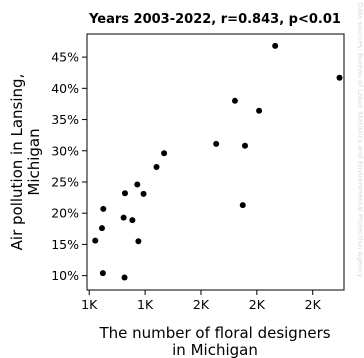 Image resolution: width=364 pixels, height=358 pixels. I want to click on y-tick-label: 20%, so click(65, 213).